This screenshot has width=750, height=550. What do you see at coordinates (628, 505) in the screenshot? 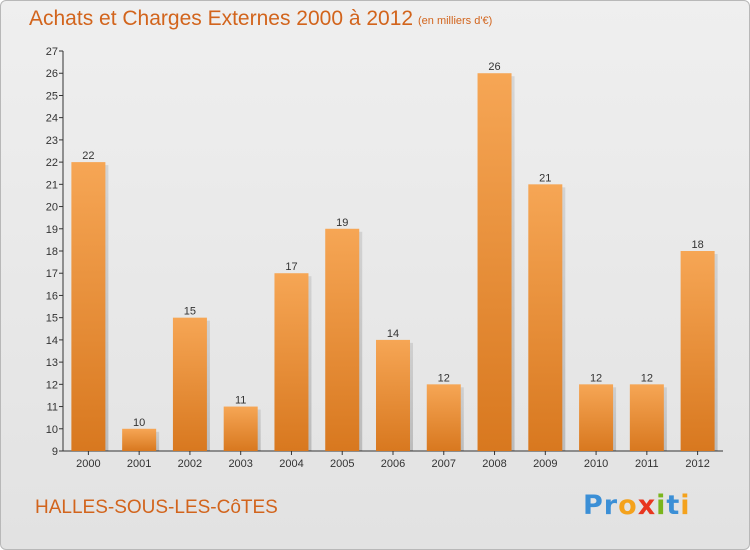
I see `logo-letter: o` at bounding box center [628, 505].